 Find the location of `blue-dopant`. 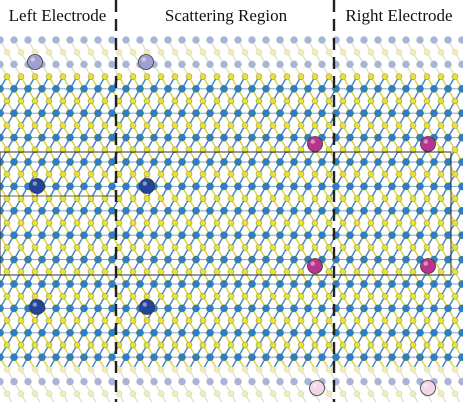

blue-dopant is located at coordinates (147, 186).